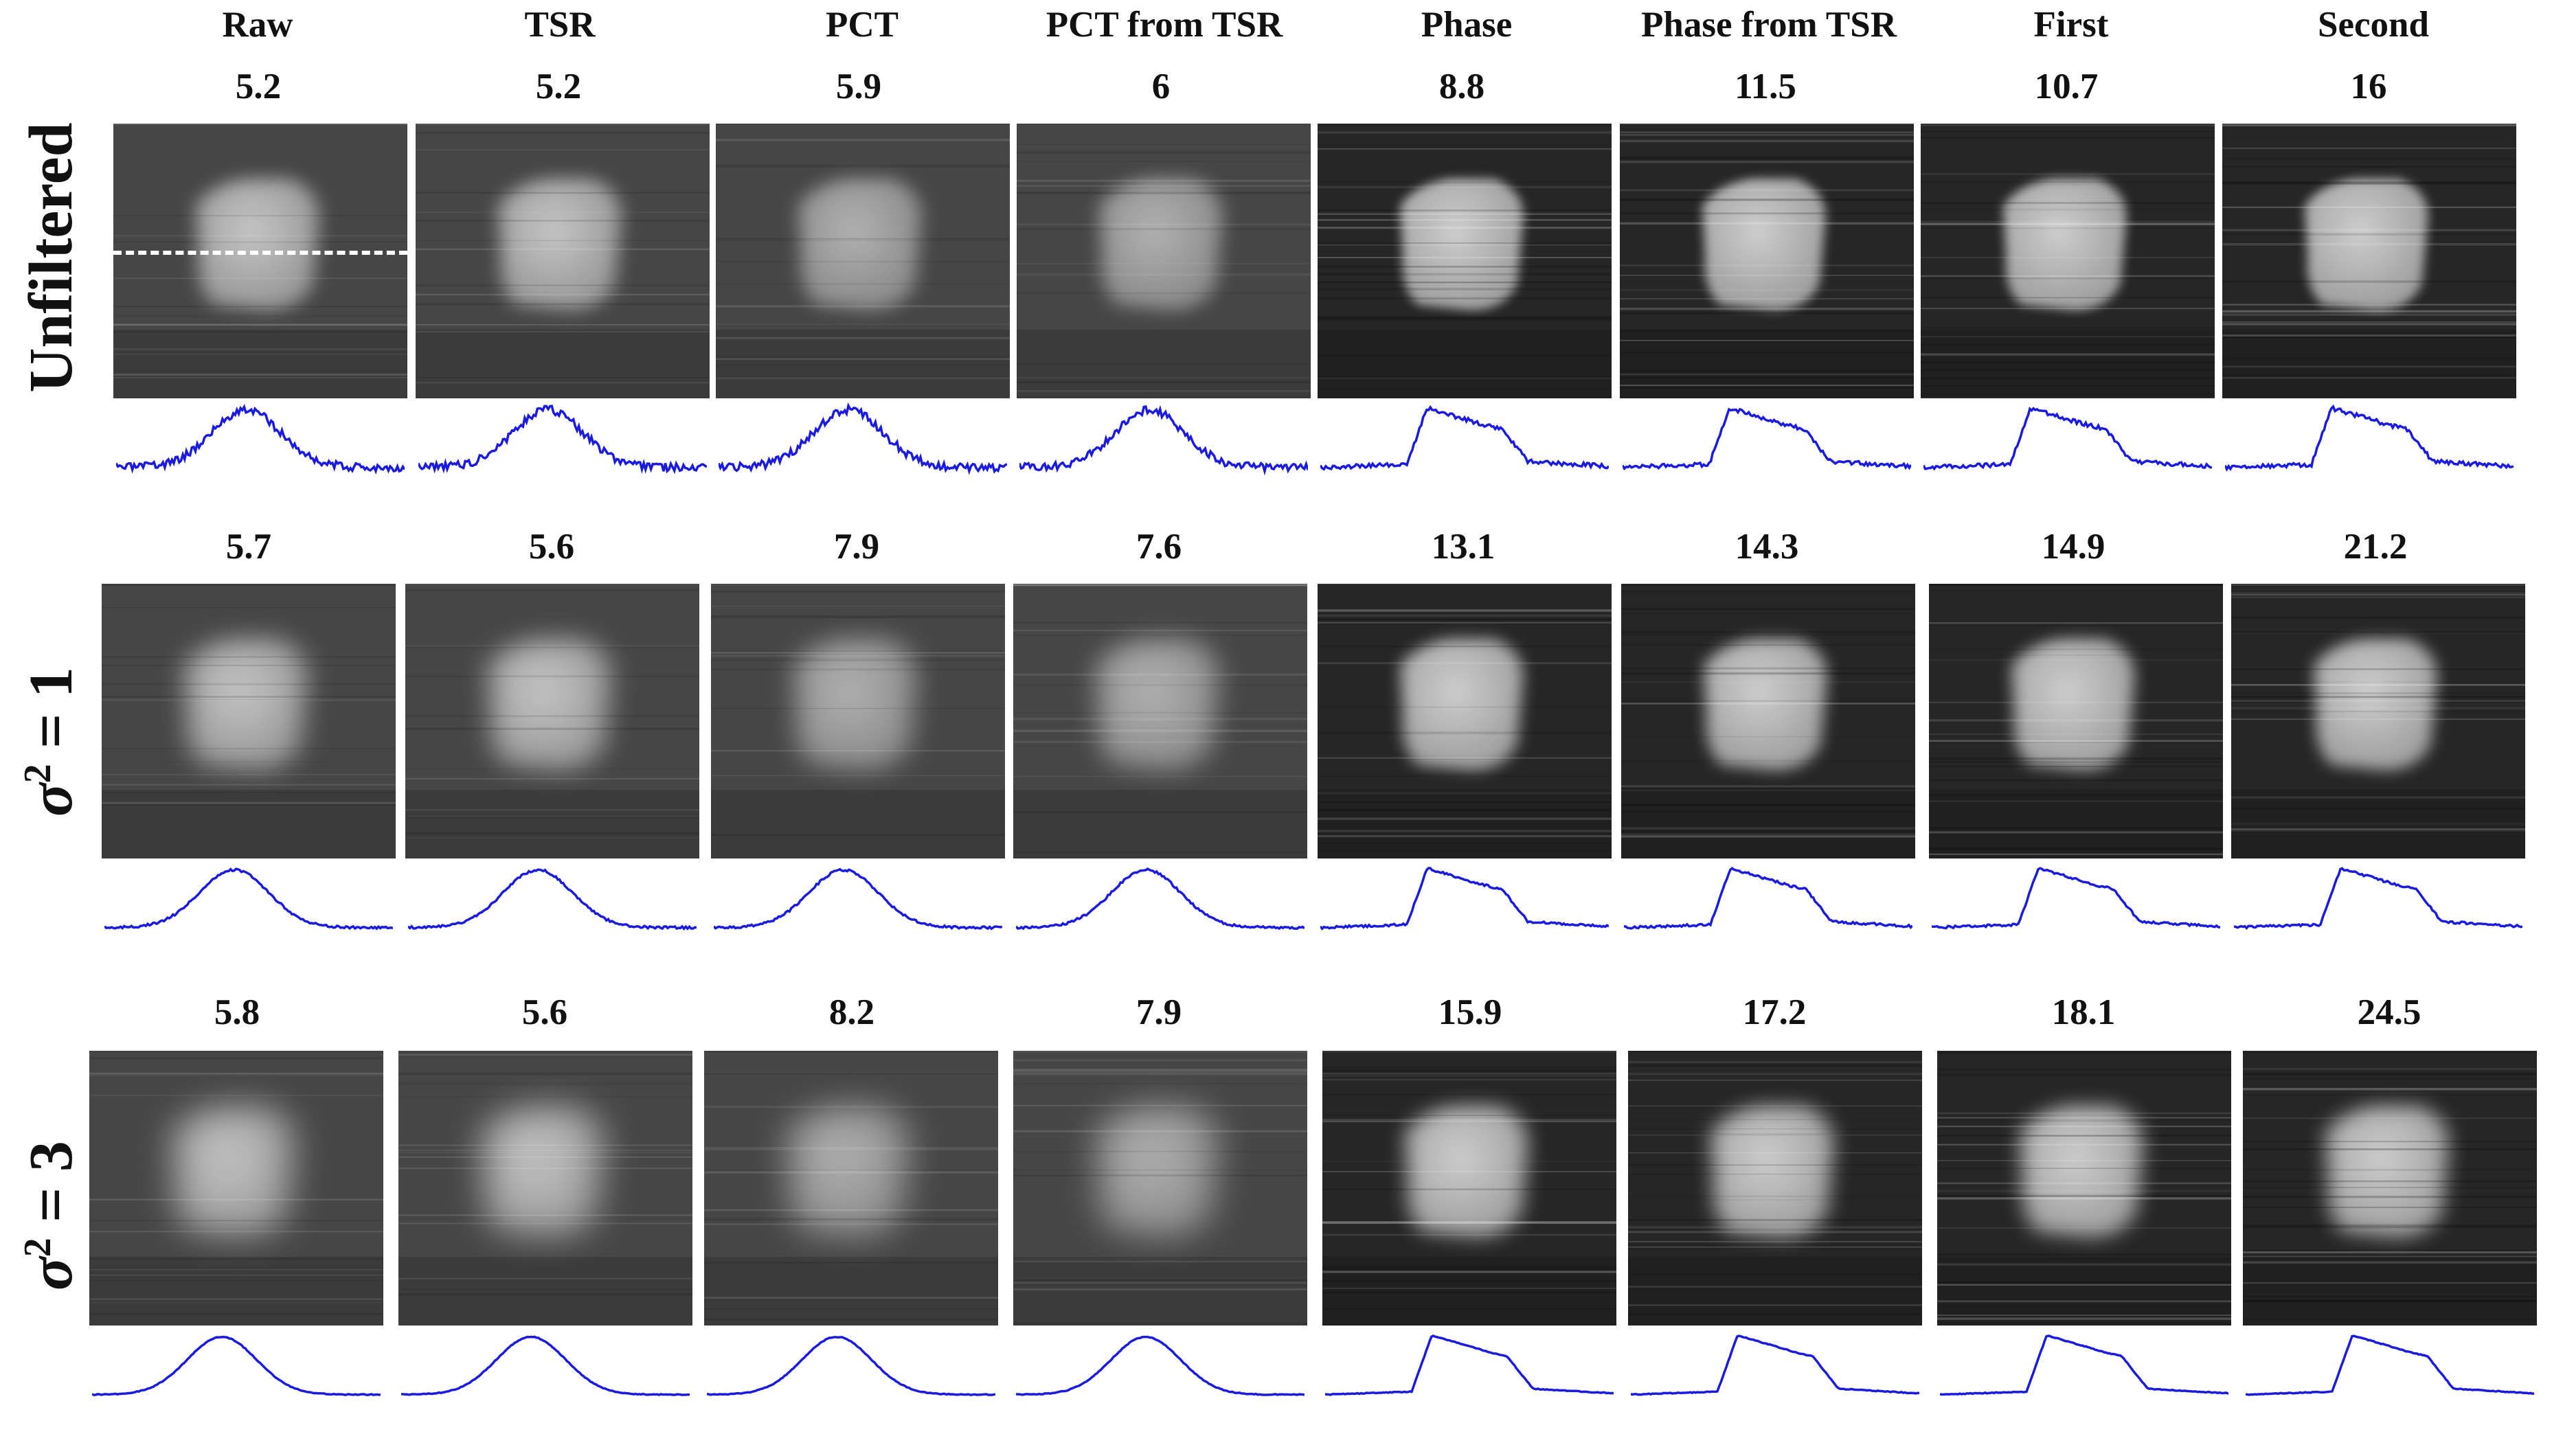 This screenshot has width=2552, height=1456. I want to click on column-header-tsr: TSR, so click(560, 25).